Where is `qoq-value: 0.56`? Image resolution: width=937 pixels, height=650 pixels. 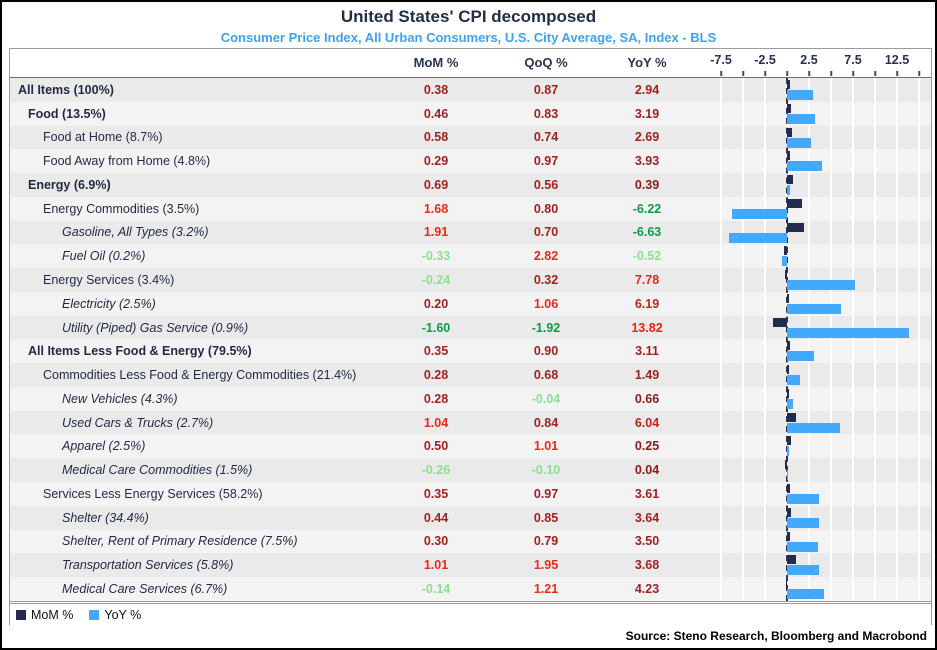 qoq-value: 0.56 is located at coordinates (546, 184).